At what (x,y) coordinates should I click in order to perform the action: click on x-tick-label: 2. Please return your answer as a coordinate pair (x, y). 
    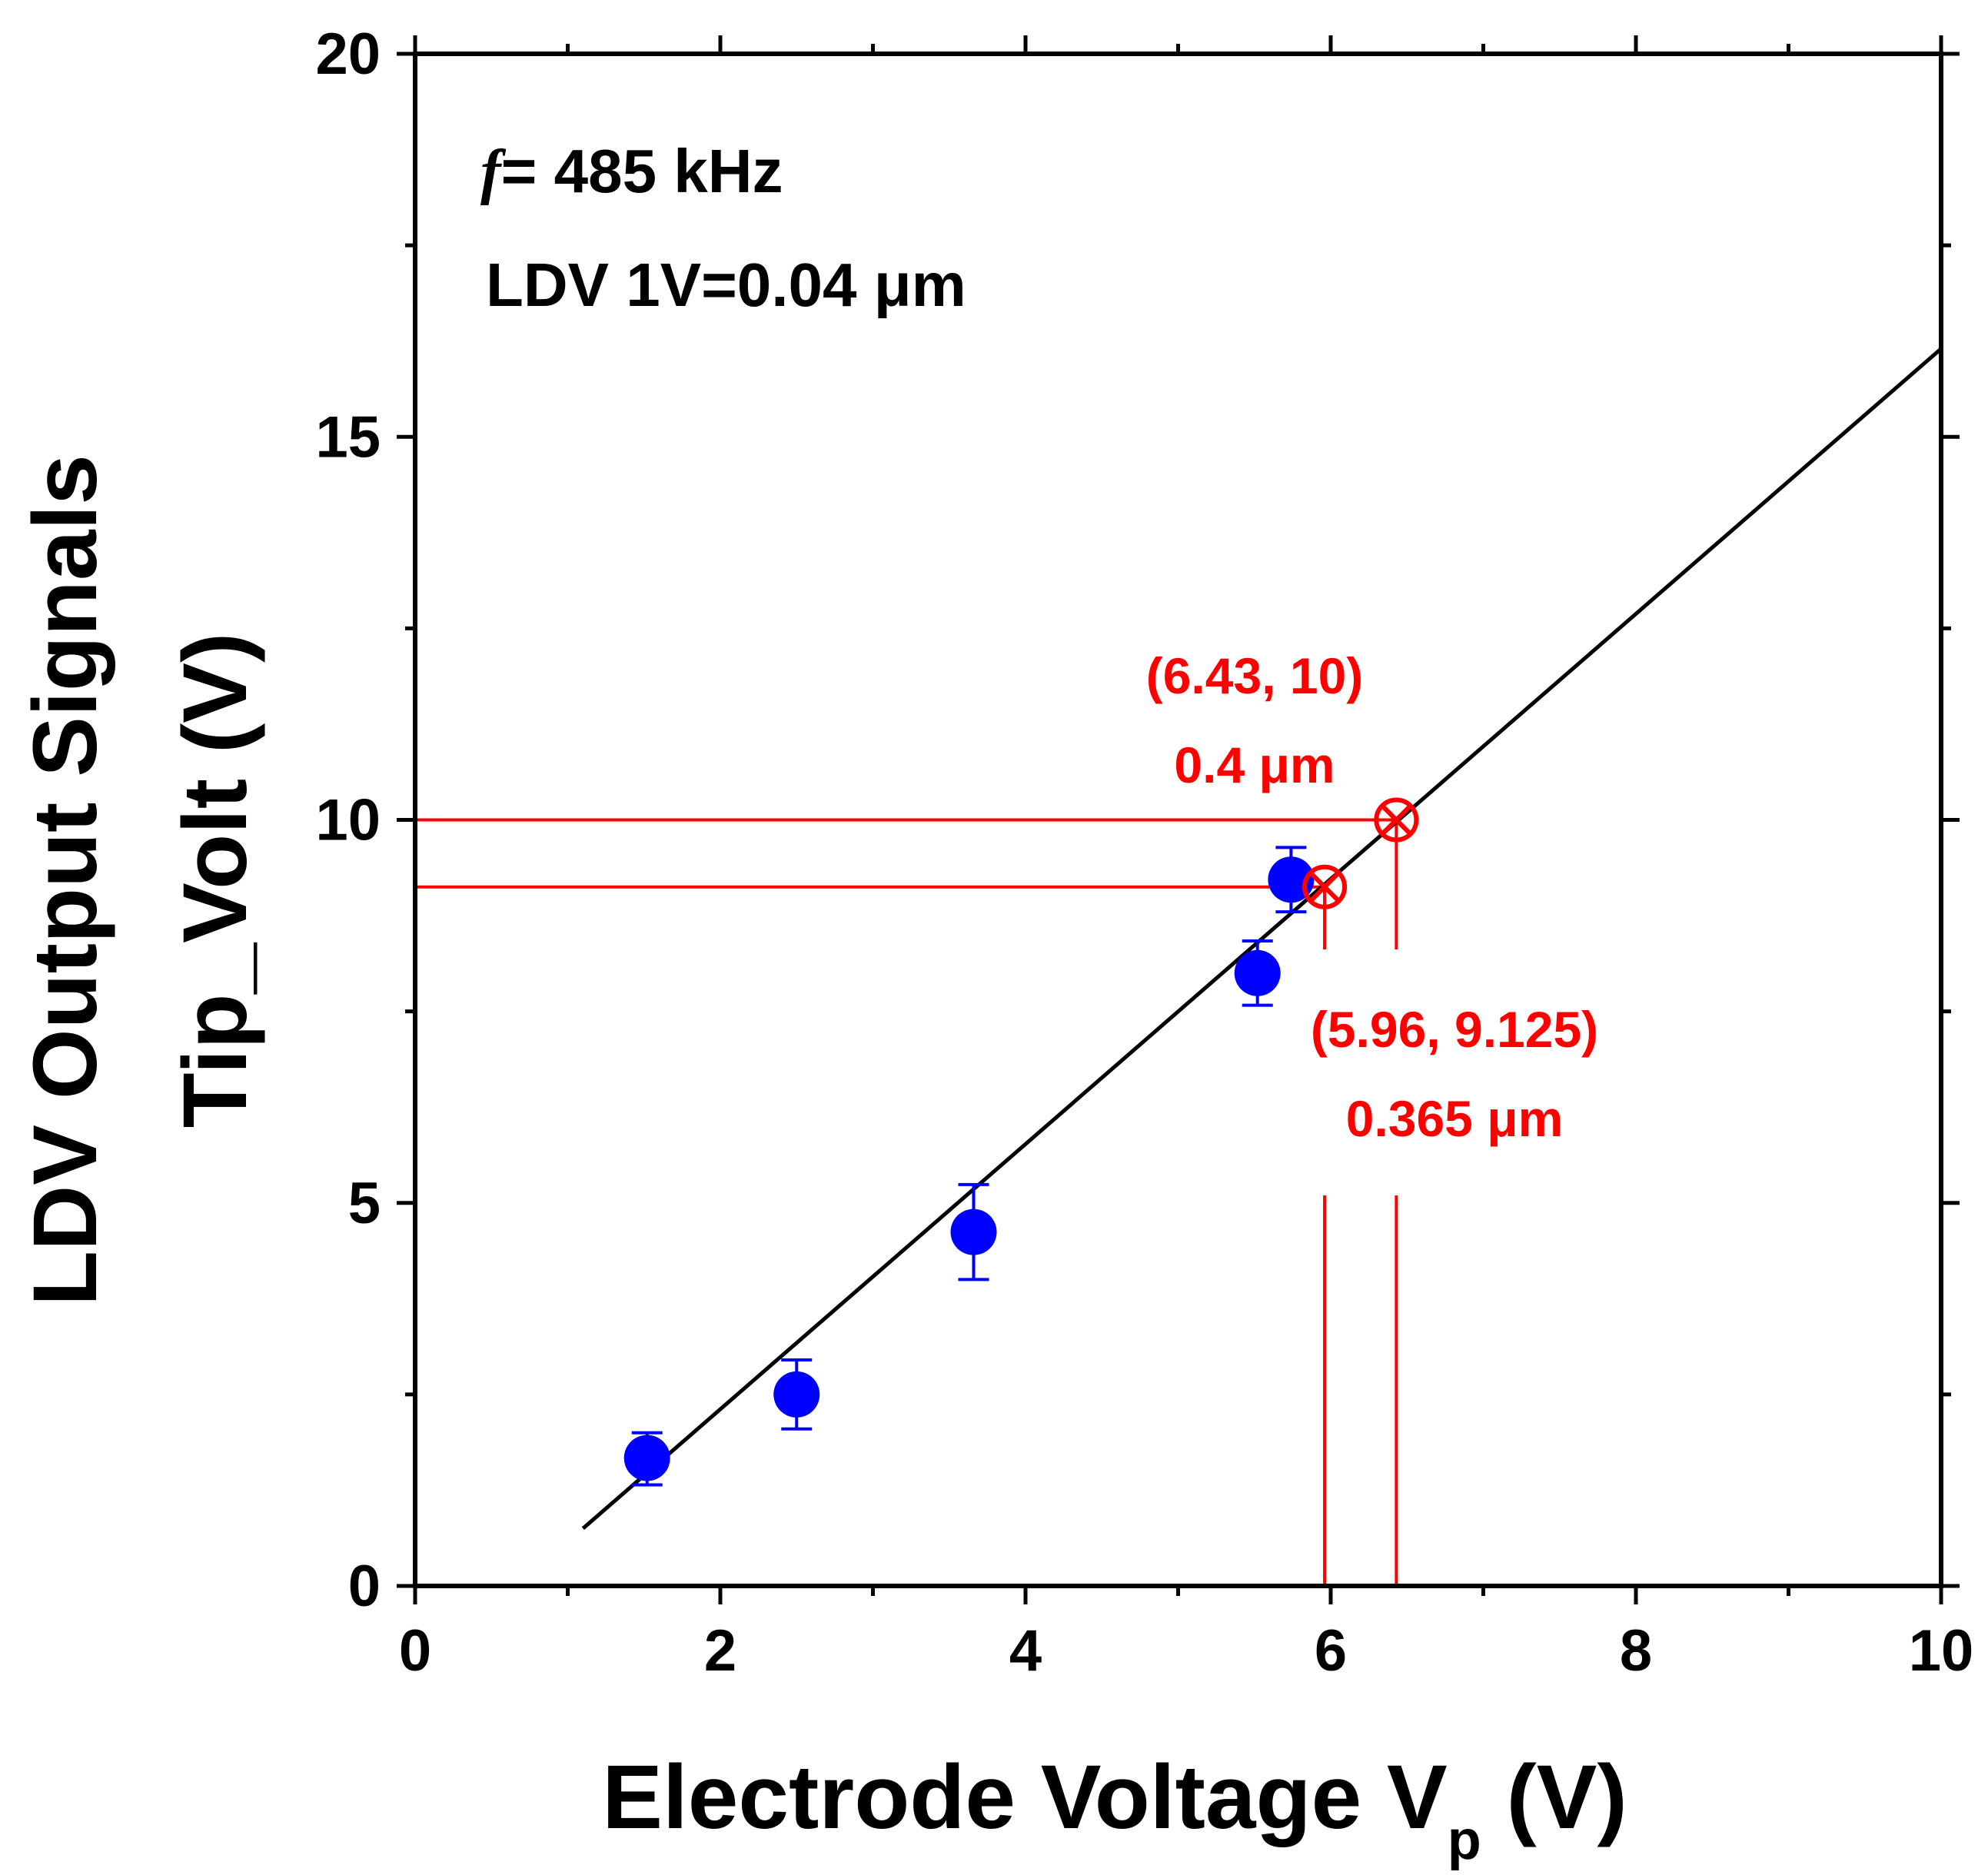
    Looking at the image, I should click on (720, 1651).